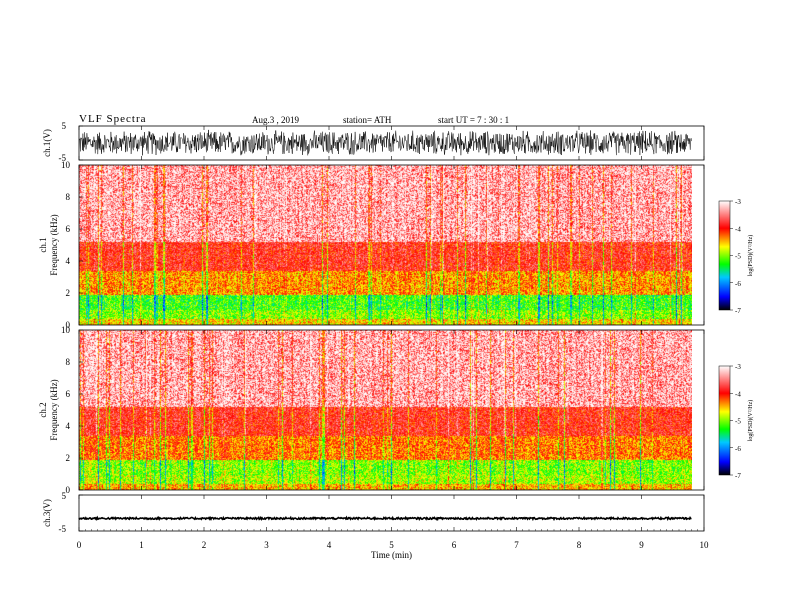 The image size is (792, 612). What do you see at coordinates (63, 158) in the screenshot?
I see `ch1-ytick-bottom: -5` at bounding box center [63, 158].